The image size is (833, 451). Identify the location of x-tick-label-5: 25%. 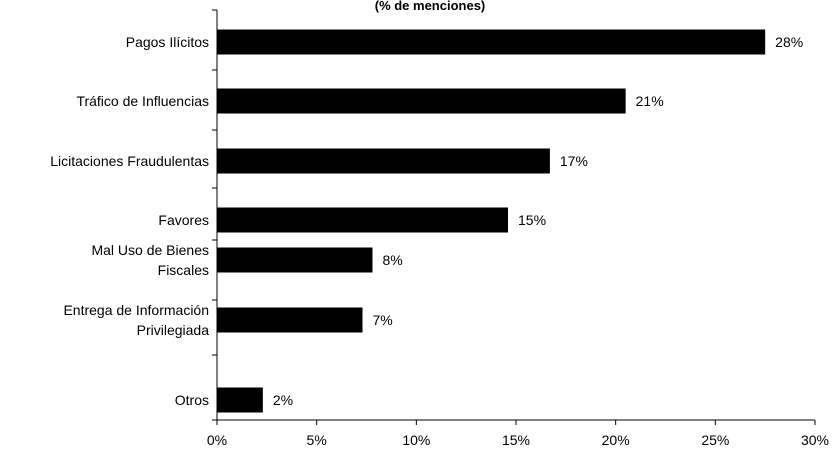
(715, 440).